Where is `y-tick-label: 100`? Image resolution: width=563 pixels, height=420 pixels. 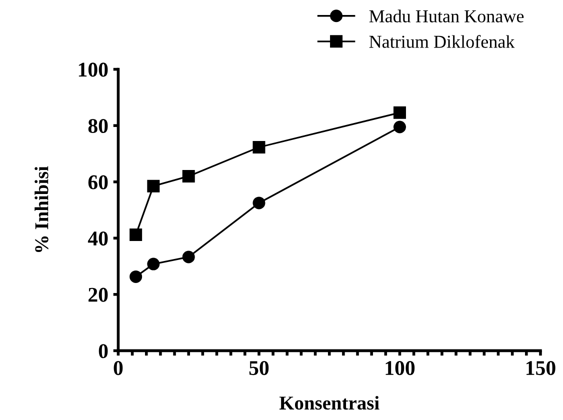
y-tick-label: 100 is located at coordinates (93, 69).